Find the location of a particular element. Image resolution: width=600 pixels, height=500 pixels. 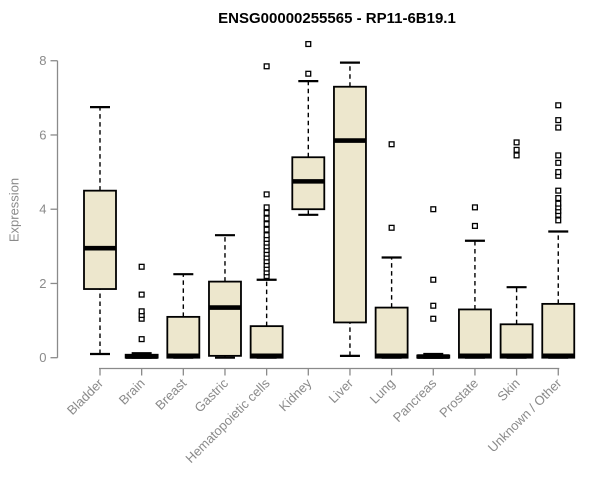

chart-title: ENSG00000255565 - RP11-6B19.1 is located at coordinates (337, 18).